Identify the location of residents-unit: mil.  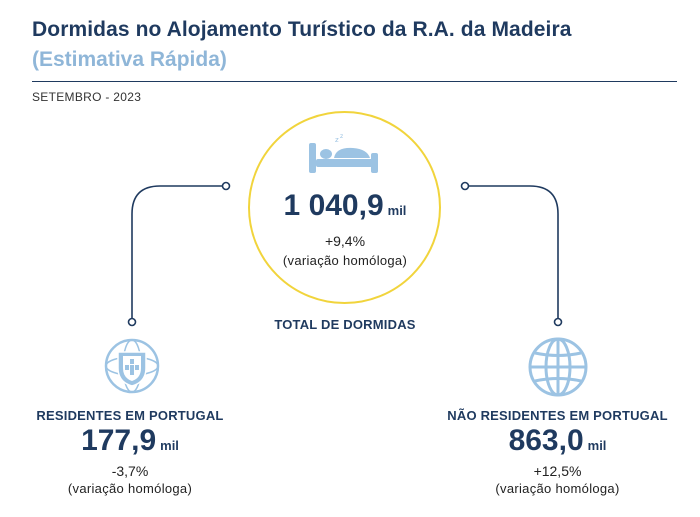
(169, 445).